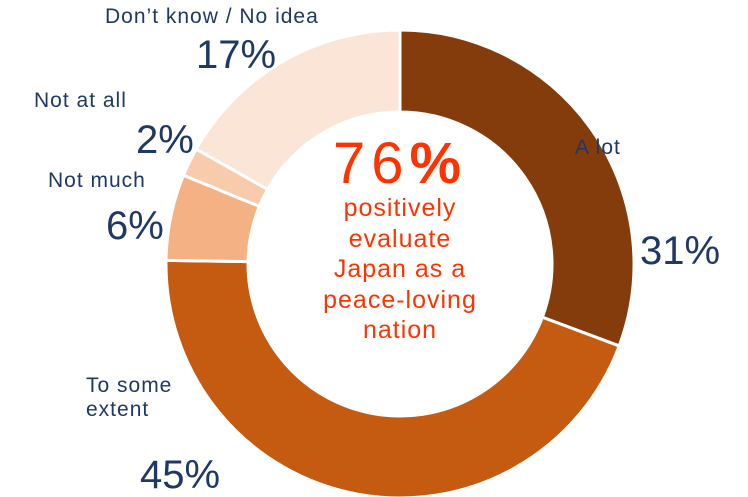 This screenshot has height=497, width=748. I want to click on donut-segment, so click(298, 110).